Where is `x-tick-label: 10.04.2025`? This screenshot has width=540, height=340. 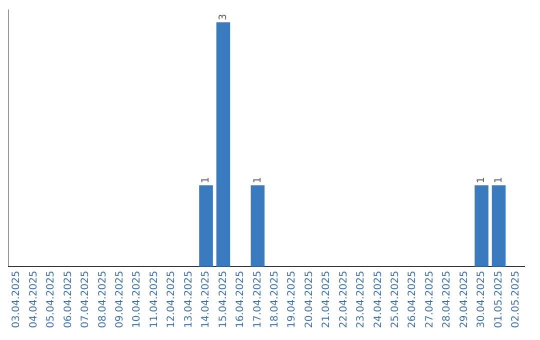 x-tick-label: 10.04.2025 is located at coordinates (137, 299).